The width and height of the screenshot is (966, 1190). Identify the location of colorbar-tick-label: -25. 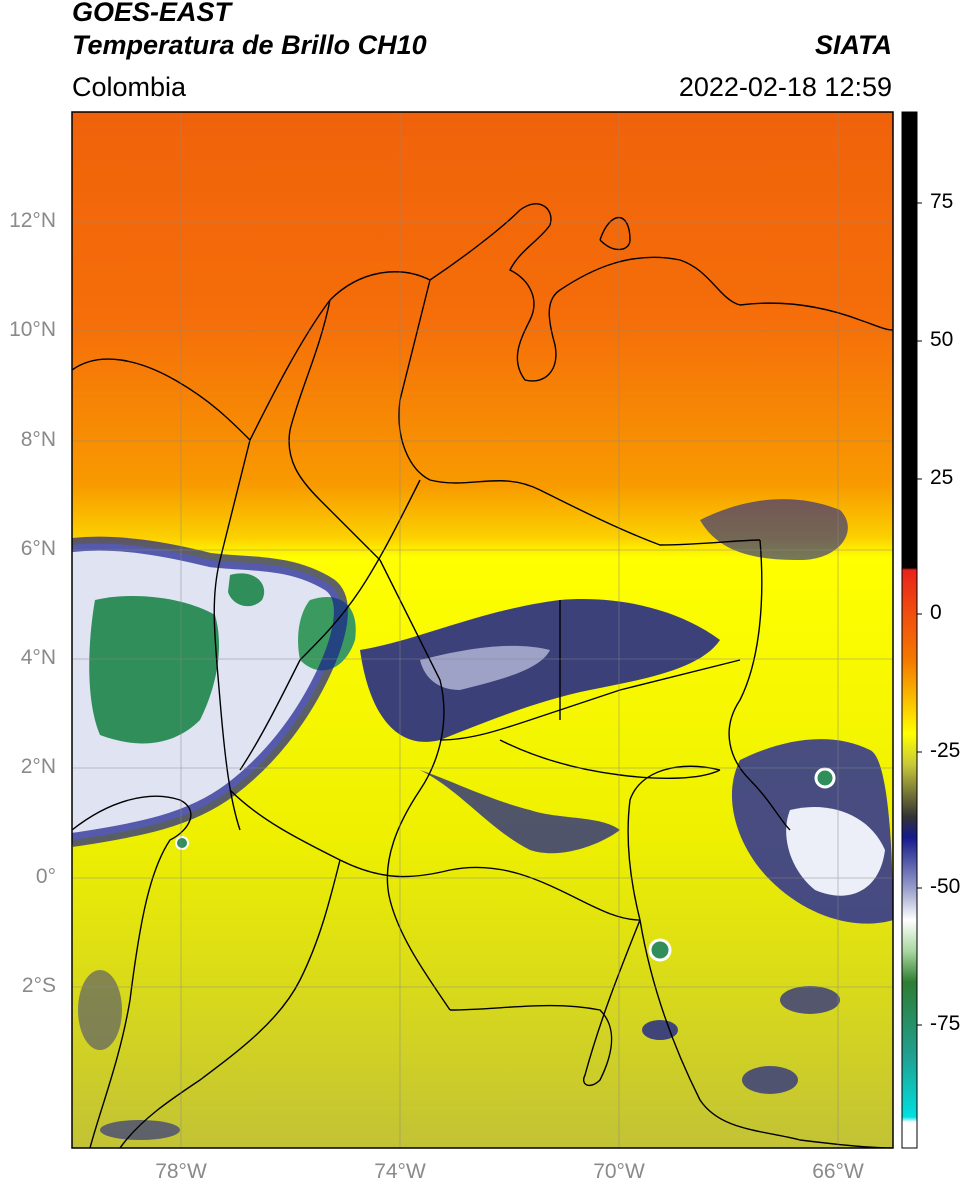
(945, 750).